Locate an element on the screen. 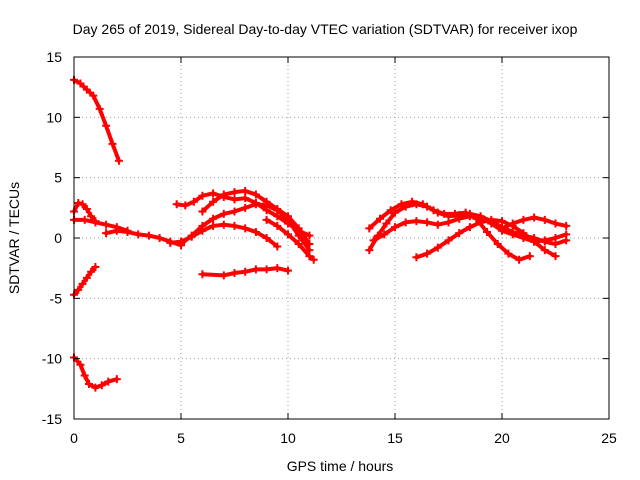  y-tick-label: 5 is located at coordinates (58, 178).